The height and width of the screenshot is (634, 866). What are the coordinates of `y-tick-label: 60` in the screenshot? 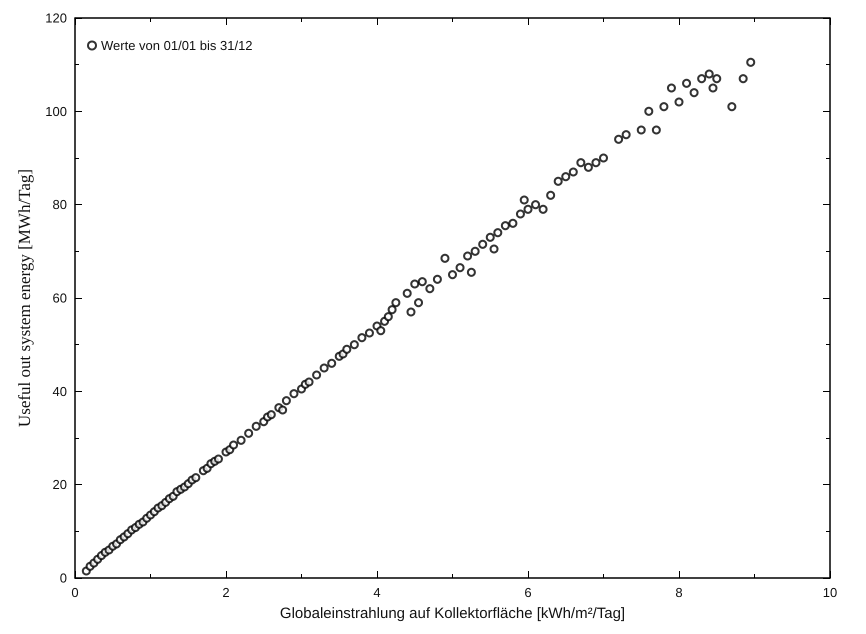 It's located at (59, 298).